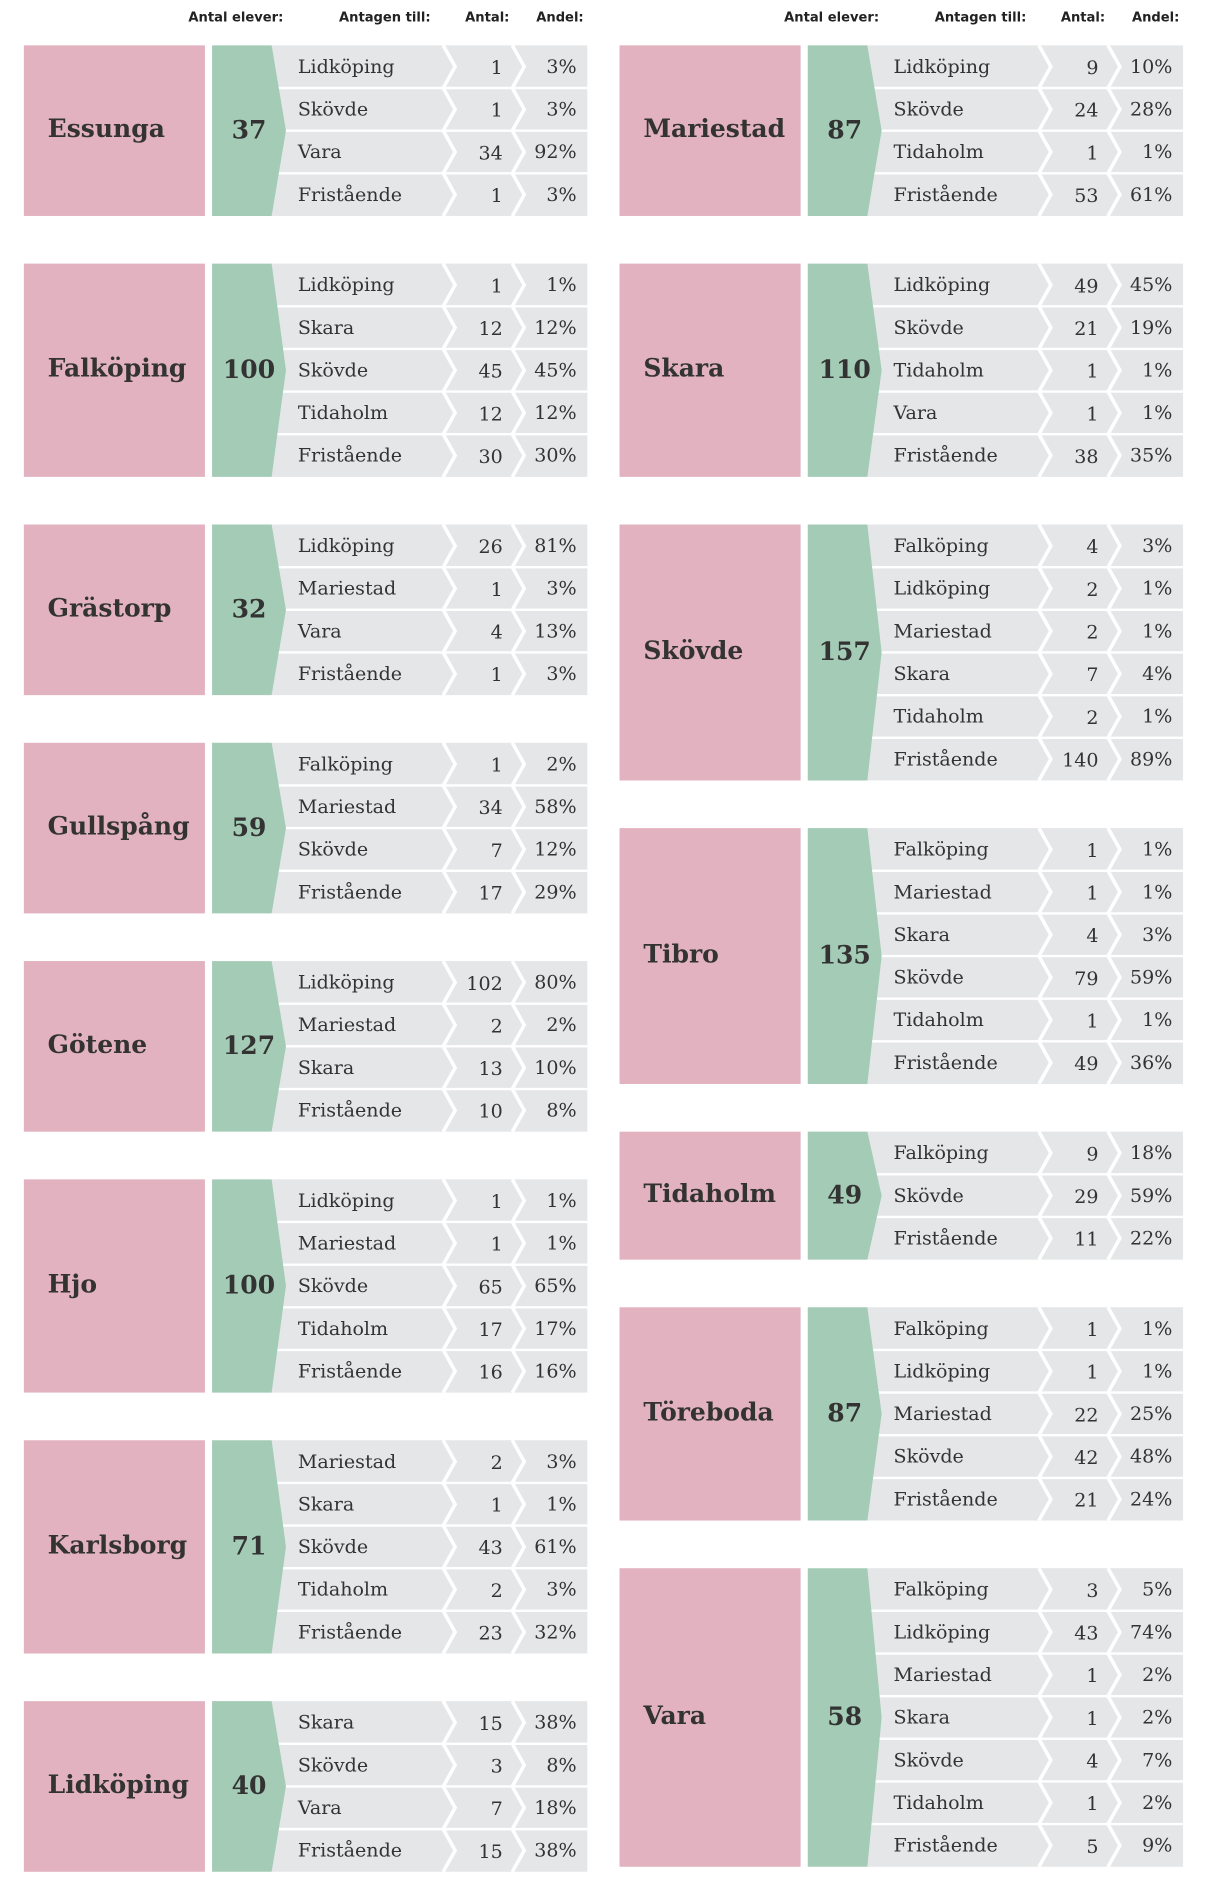 This screenshot has height=1879, width=1220. What do you see at coordinates (1086, 1634) in the screenshot?
I see `count: 43` at bounding box center [1086, 1634].